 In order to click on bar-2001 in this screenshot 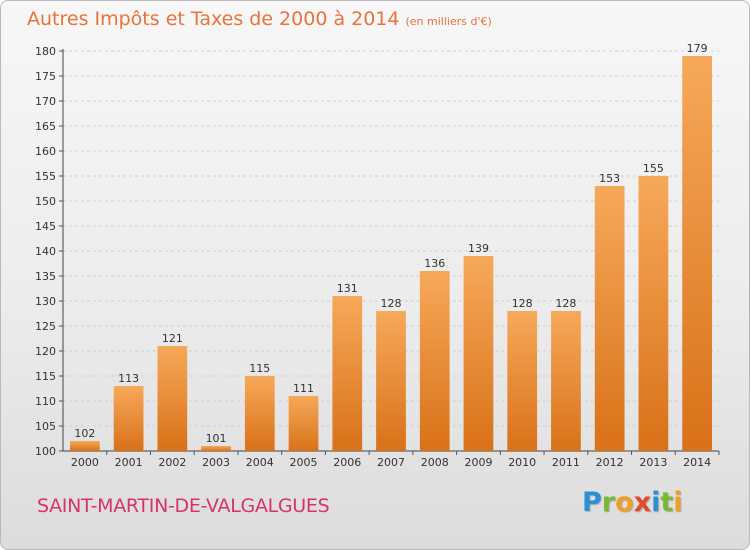, I will do `click(128, 418)`.